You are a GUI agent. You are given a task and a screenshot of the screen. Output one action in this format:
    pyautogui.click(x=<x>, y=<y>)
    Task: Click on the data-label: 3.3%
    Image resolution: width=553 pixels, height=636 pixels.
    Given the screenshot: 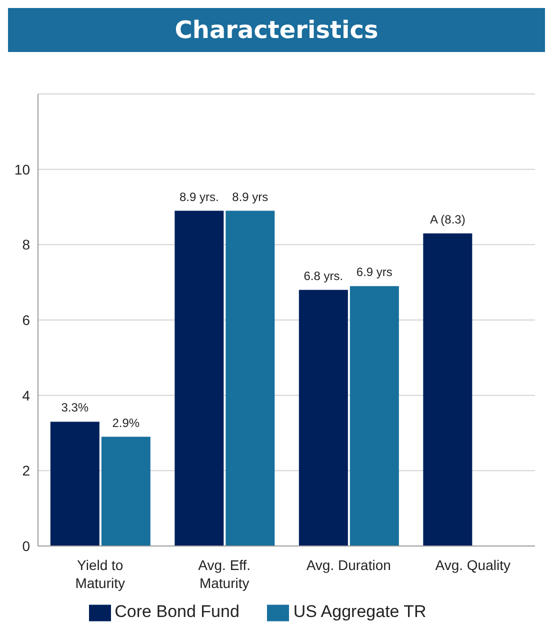 What is the action you would take?
    pyautogui.click(x=75, y=407)
    